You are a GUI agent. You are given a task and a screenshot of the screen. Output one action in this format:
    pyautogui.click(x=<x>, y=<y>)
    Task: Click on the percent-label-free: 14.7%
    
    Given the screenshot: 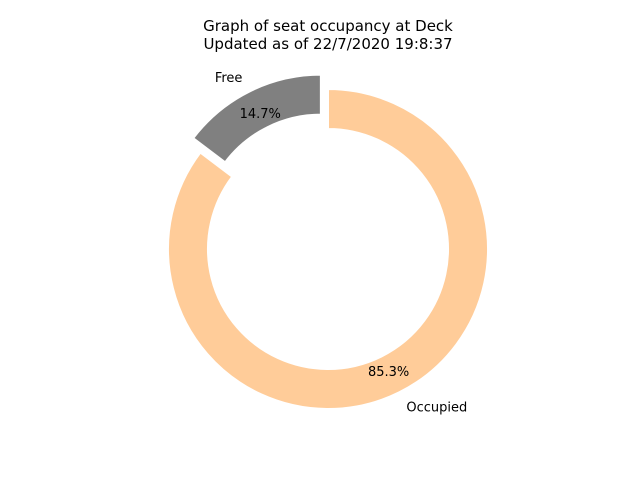 What is the action you would take?
    pyautogui.click(x=260, y=114)
    